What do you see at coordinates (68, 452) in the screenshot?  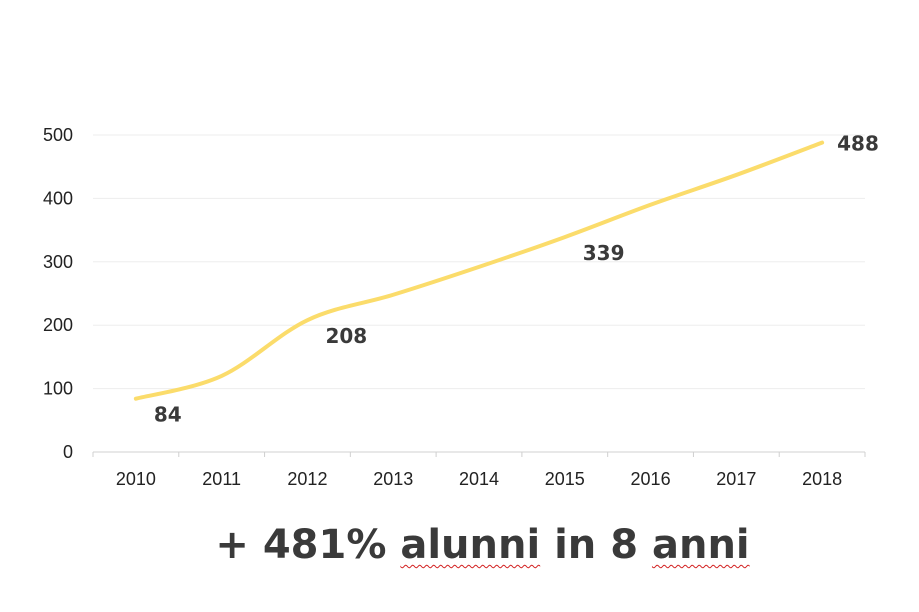 I see `y-tick-label: 0` at bounding box center [68, 452].